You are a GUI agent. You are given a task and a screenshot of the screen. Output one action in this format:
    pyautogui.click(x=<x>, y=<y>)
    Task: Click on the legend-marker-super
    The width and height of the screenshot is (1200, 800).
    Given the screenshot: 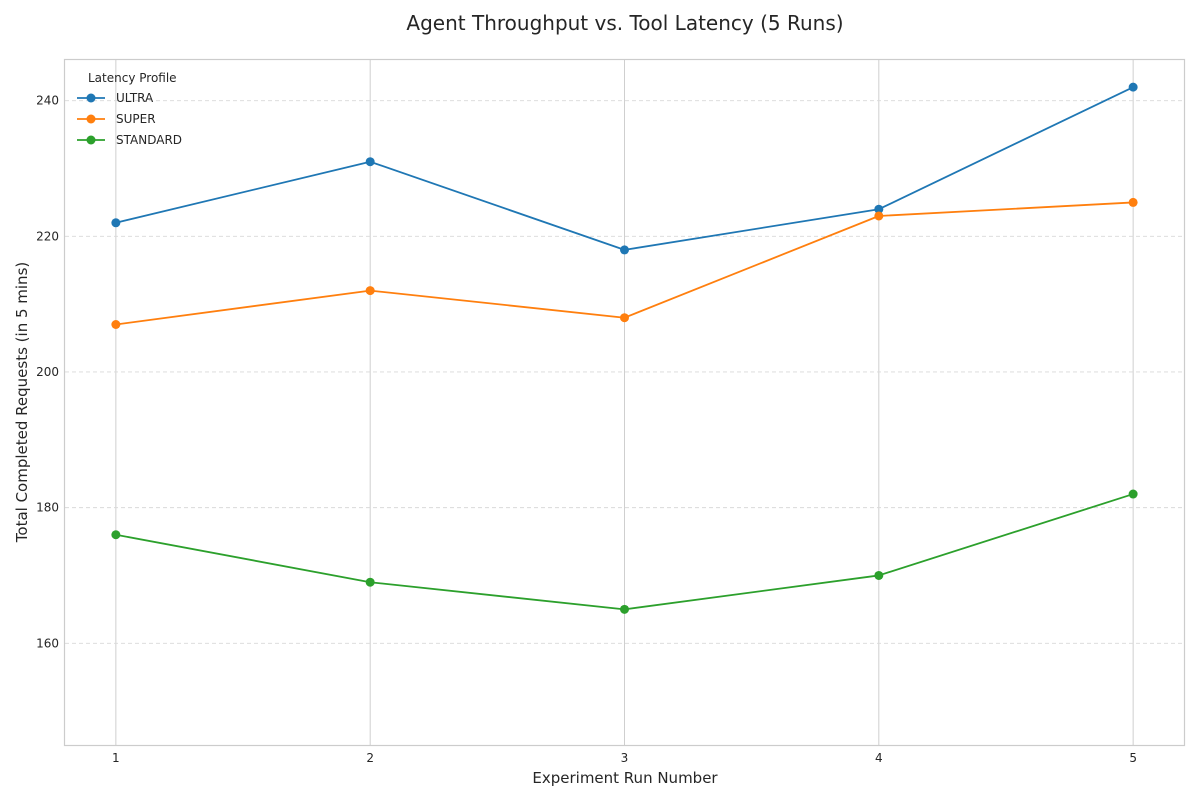 What is the action you would take?
    pyautogui.click(x=91, y=119)
    